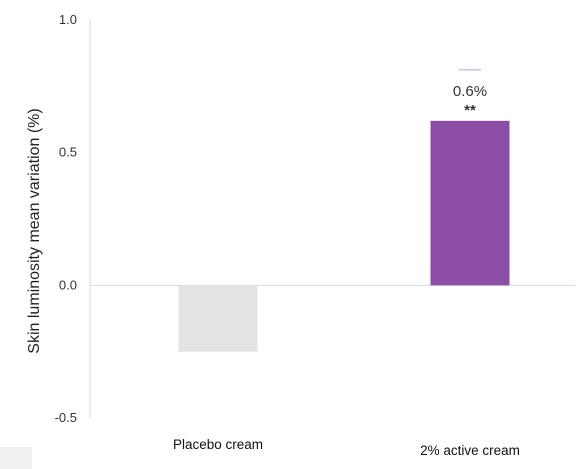  I want to click on category-labels: Placebo cream 2% active cream, so click(346, 447).